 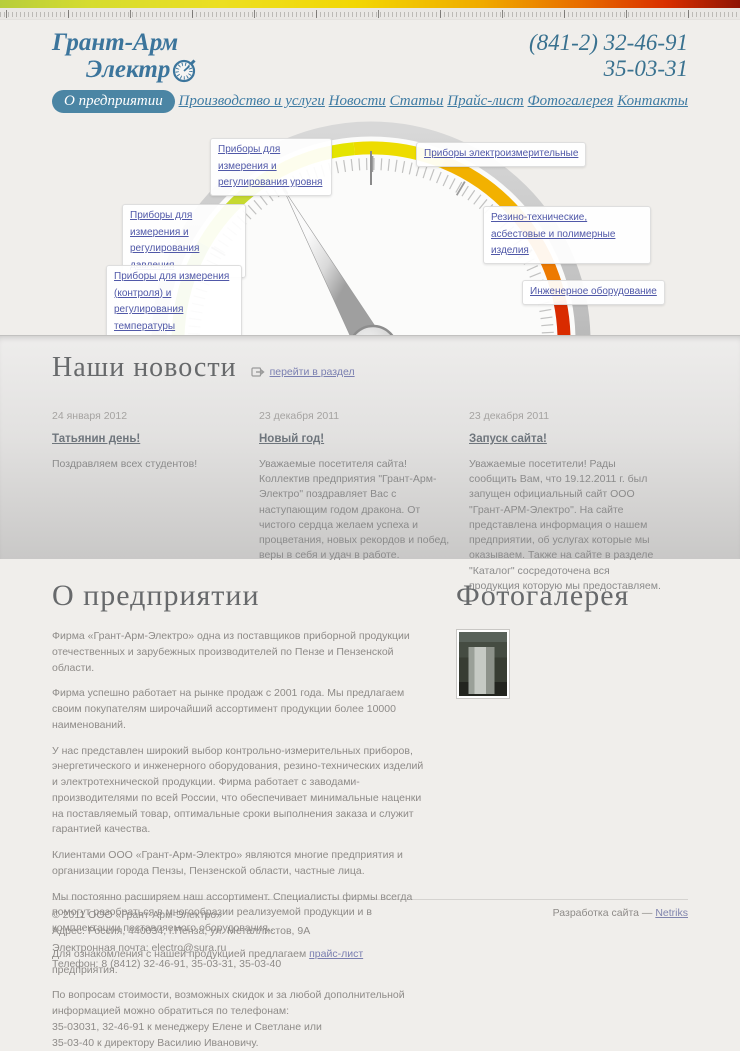 I want to click on gallery-section: Фотогалерея, so click(x=542, y=739).